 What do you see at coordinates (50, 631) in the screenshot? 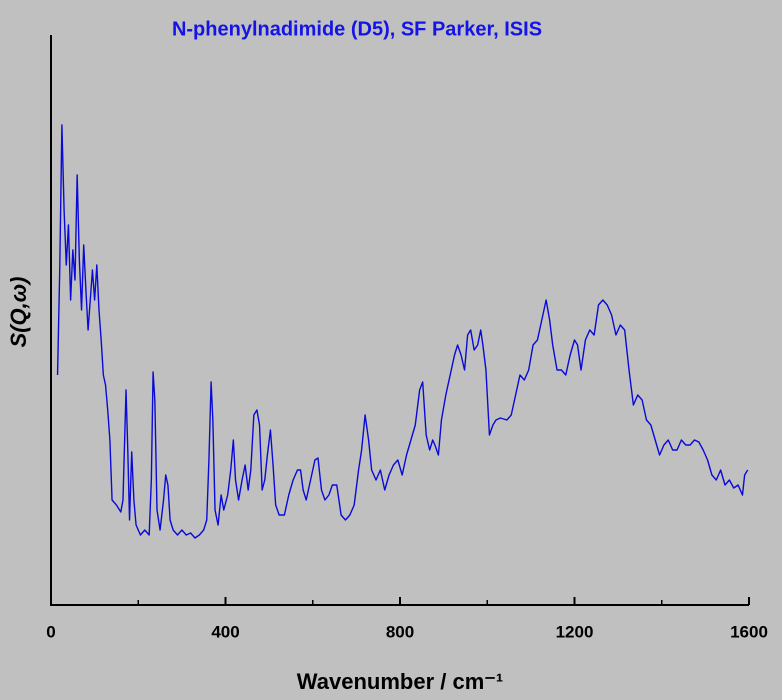
I see `x-tick-label: 0` at bounding box center [50, 631].